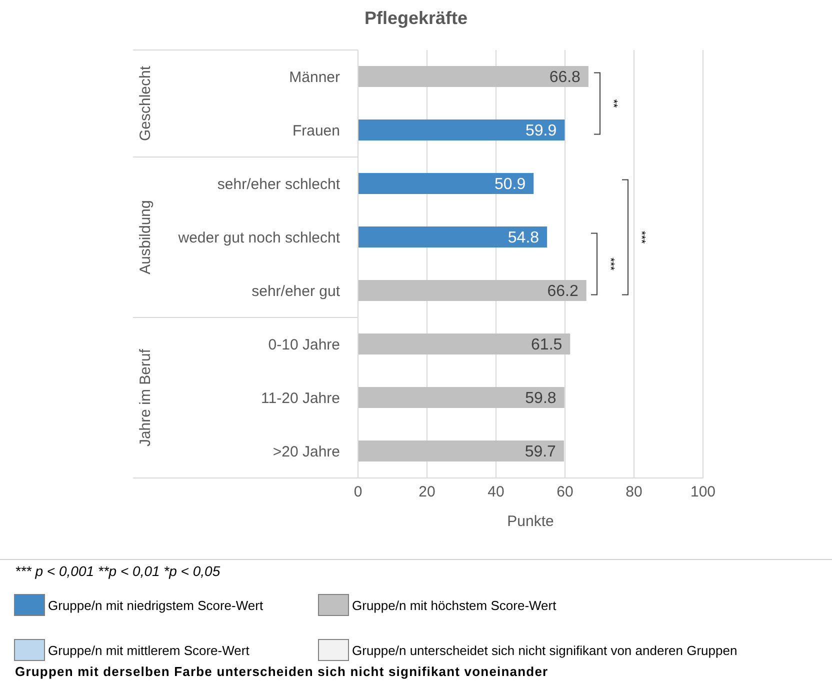  I want to click on x-tick-label: 60, so click(565, 492).